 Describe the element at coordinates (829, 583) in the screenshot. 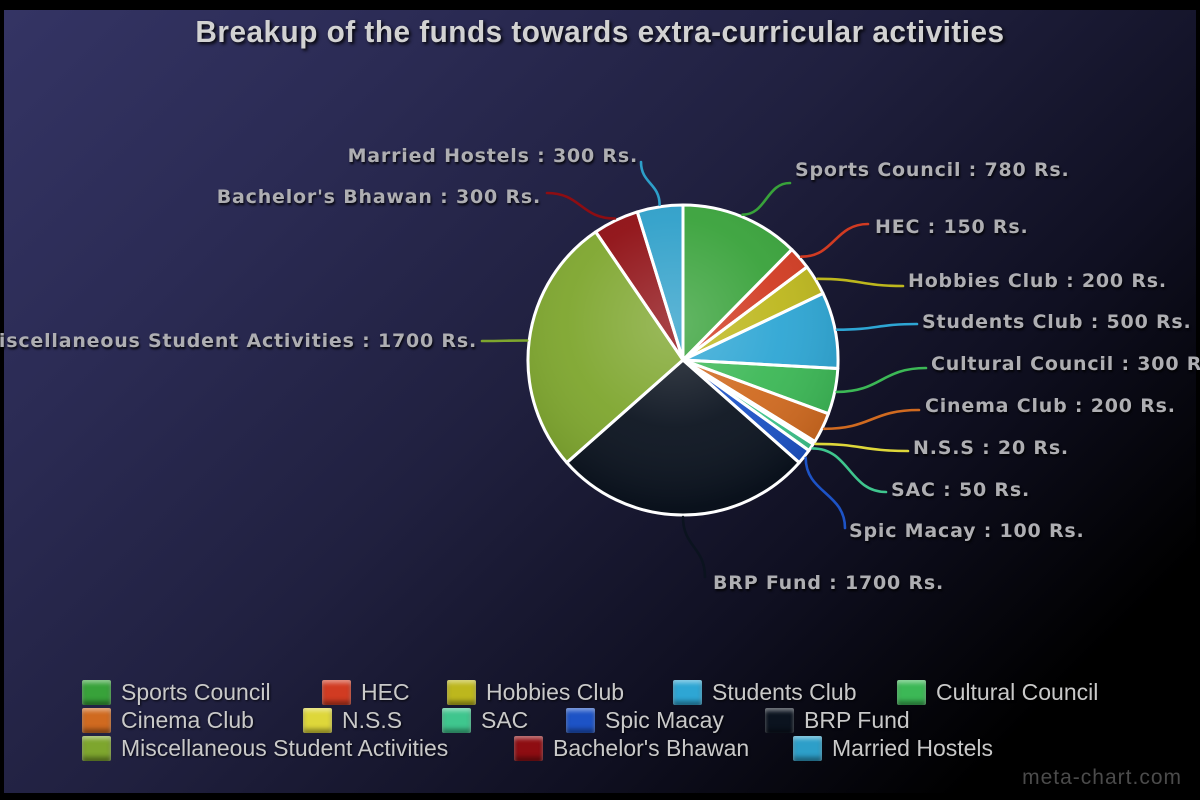

I see `callout-label-9: BRP Fund : 1700 Rs.` at that location.